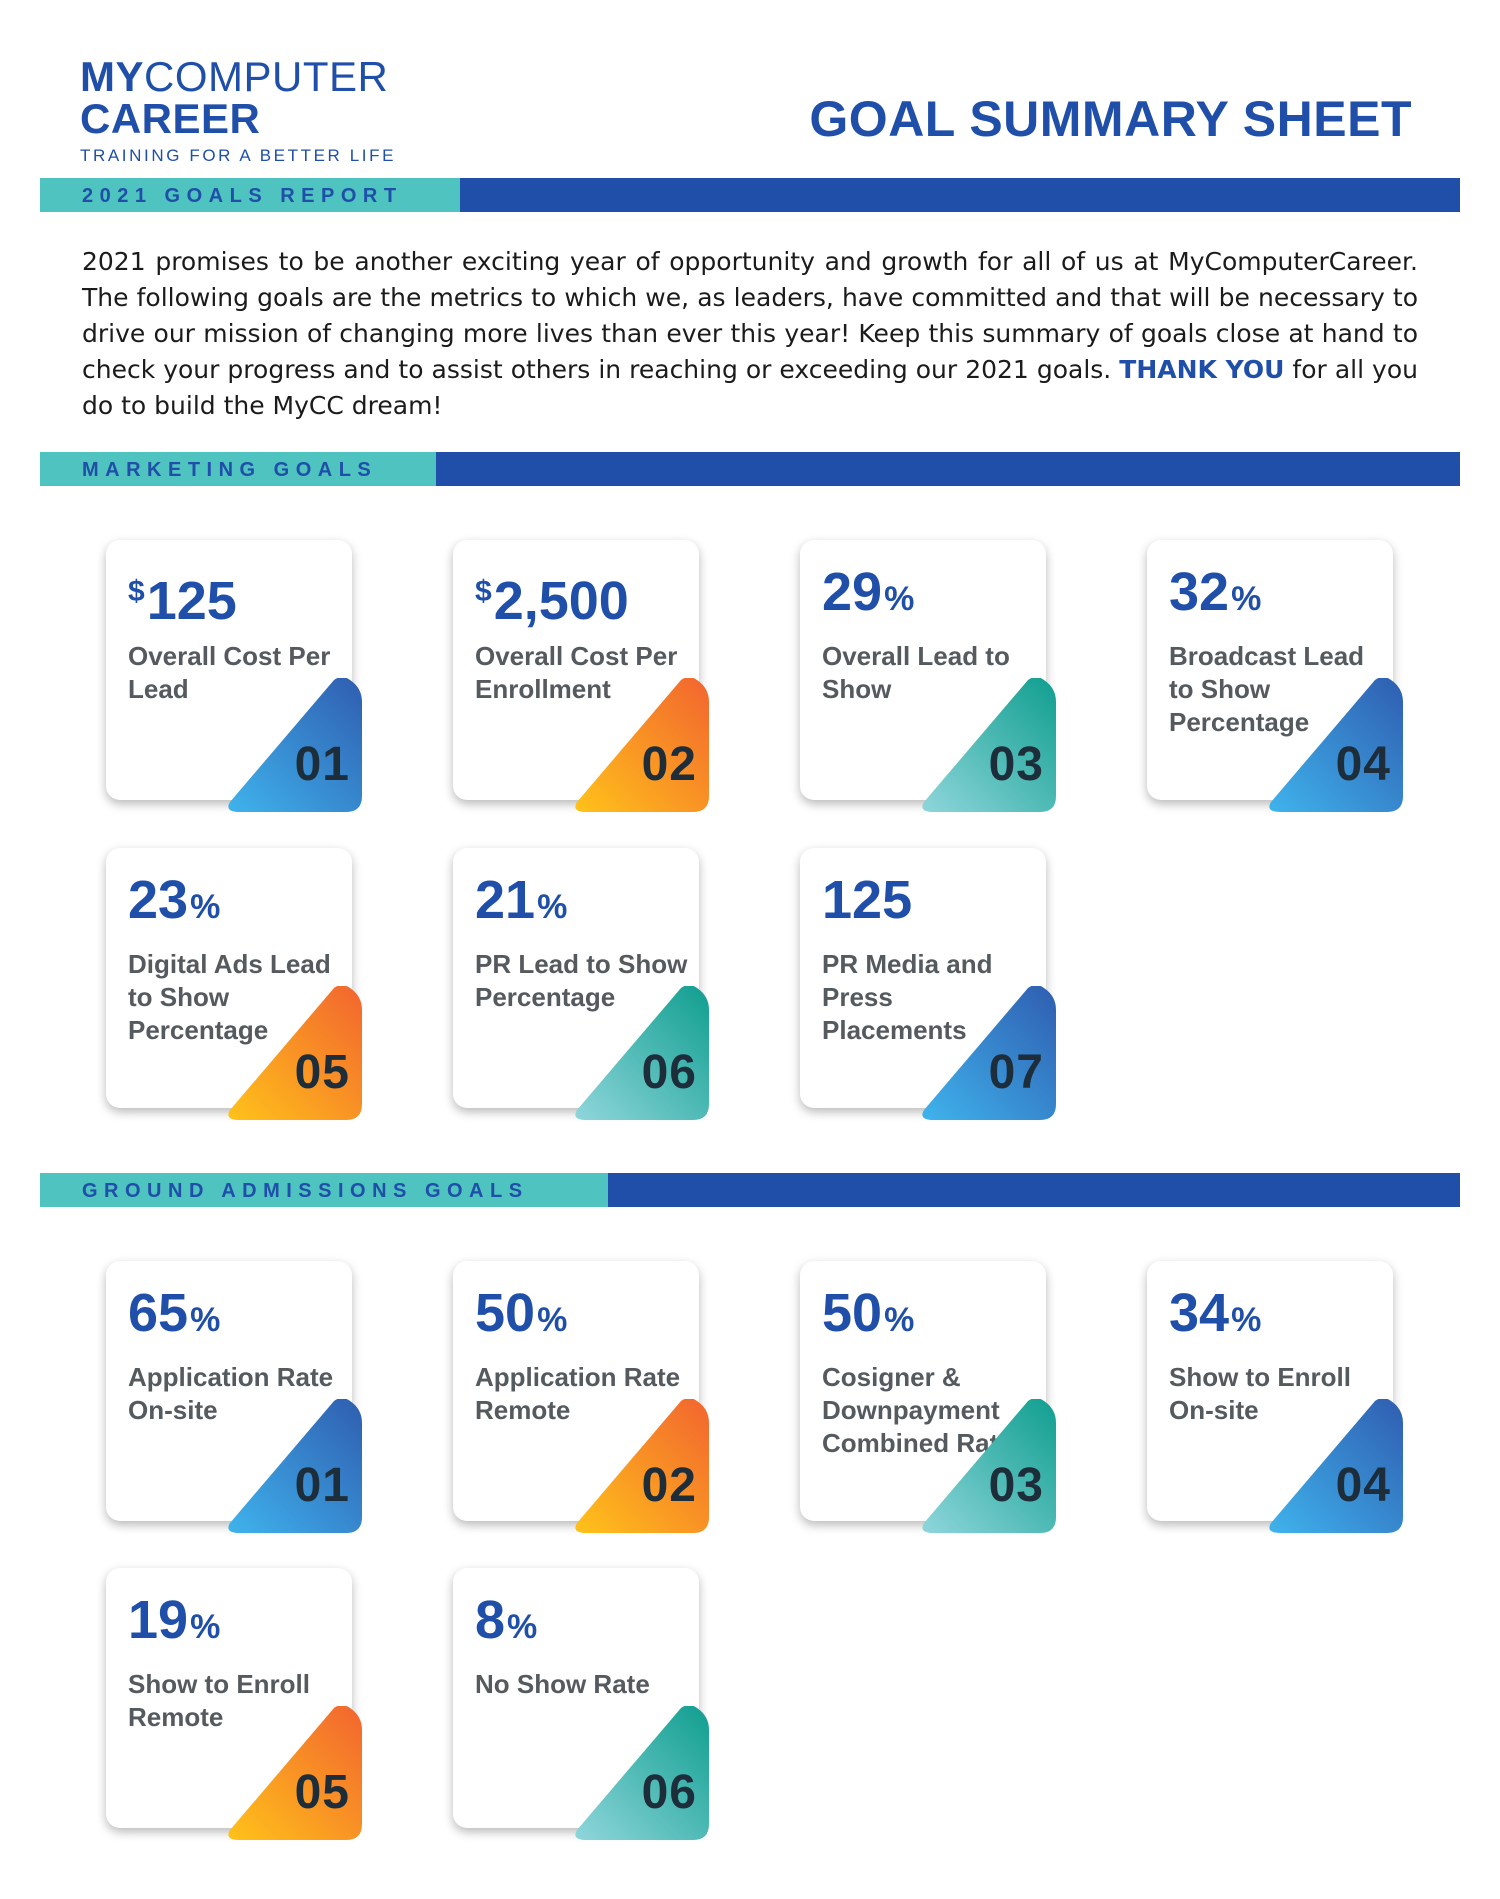 The height and width of the screenshot is (1899, 1500). What do you see at coordinates (576, 672) in the screenshot?
I see `goal-label: Overall Cost Per Enrollment` at bounding box center [576, 672].